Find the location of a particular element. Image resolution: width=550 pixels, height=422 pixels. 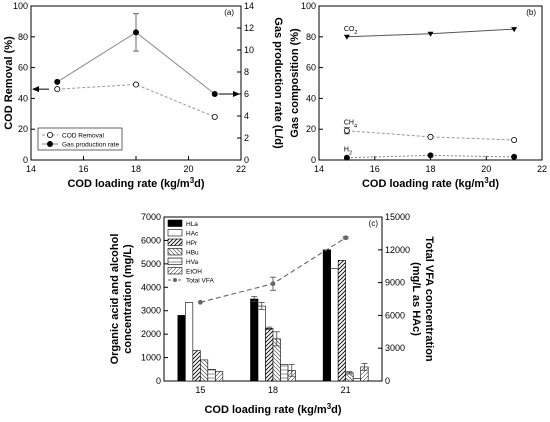

panel-a-legend-cod-marker is located at coordinates (50, 134).